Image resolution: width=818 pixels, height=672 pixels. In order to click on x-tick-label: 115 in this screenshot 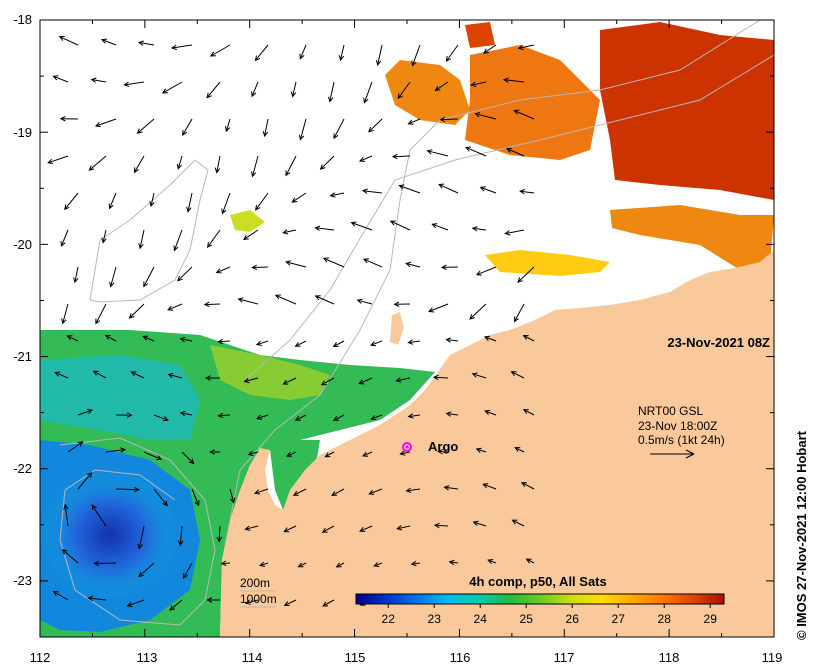, I will do `click(355, 657)`.